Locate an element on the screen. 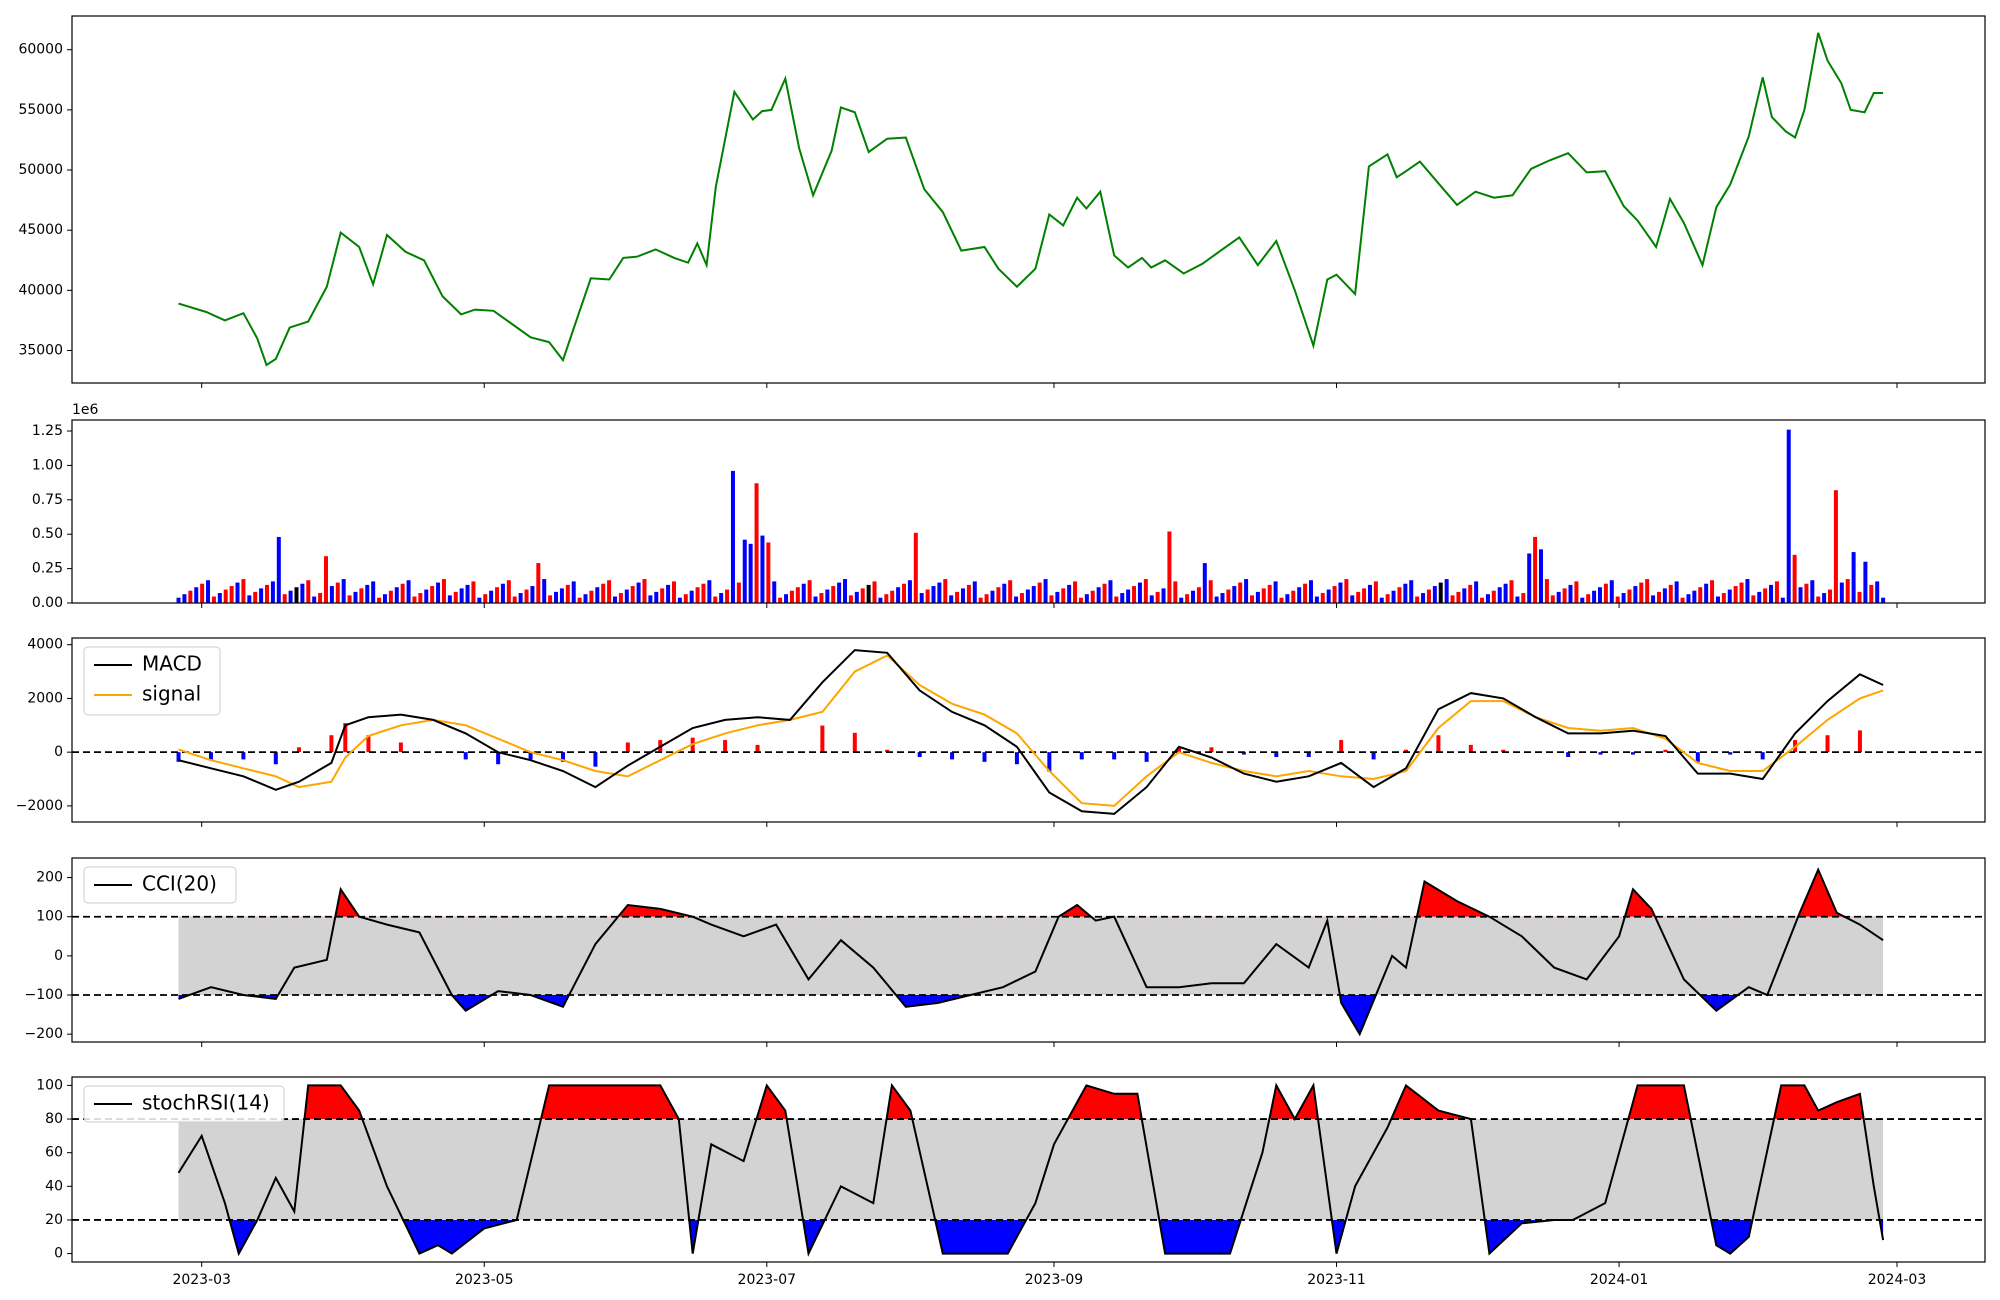 The image size is (2000, 1300). volume-ytick-label: 1.00 is located at coordinates (47, 465).